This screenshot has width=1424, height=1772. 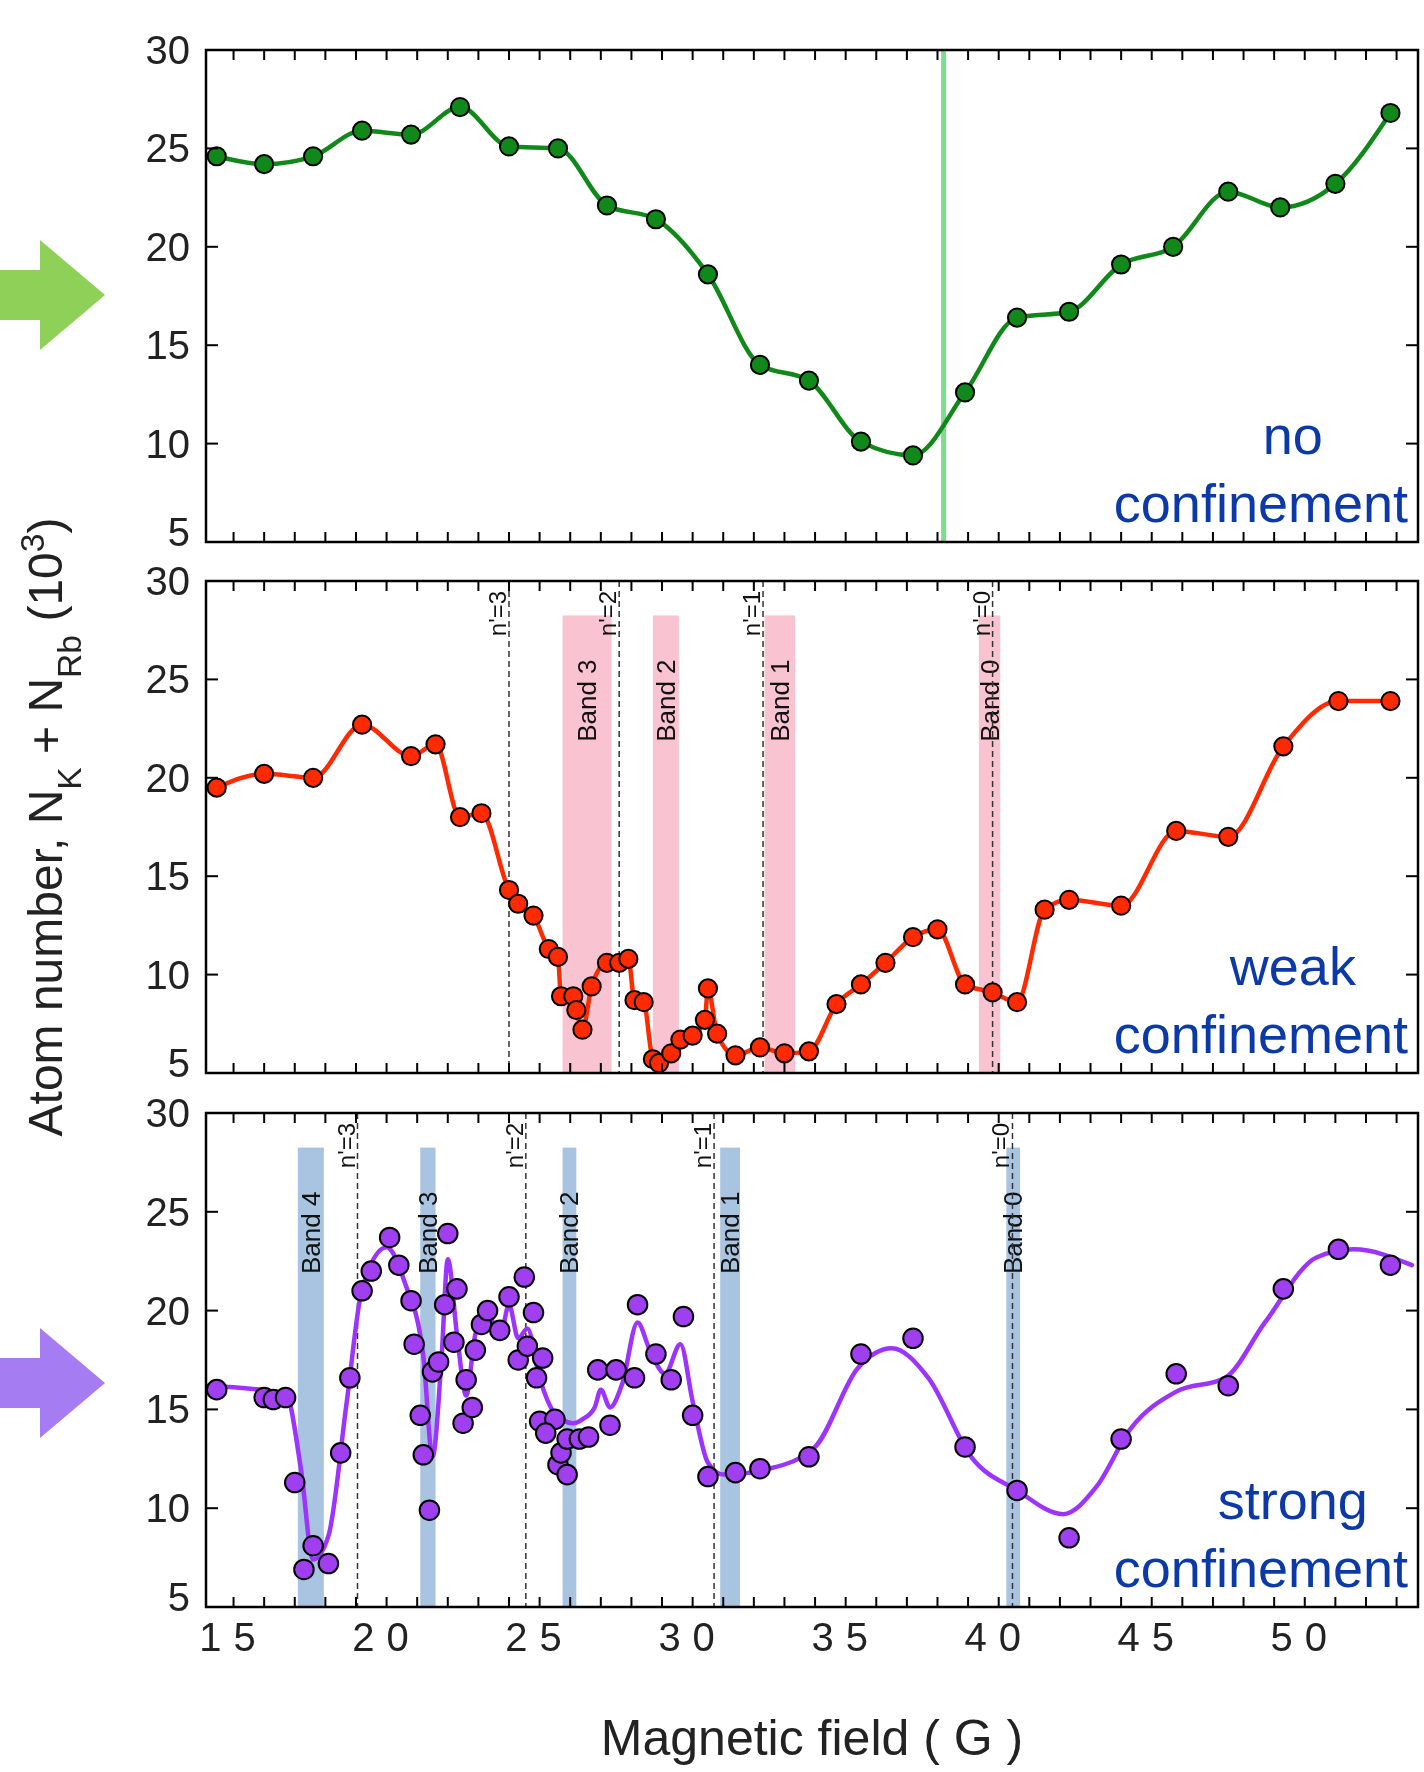 What do you see at coordinates (310, 1232) in the screenshot?
I see `band-label: Band 4` at bounding box center [310, 1232].